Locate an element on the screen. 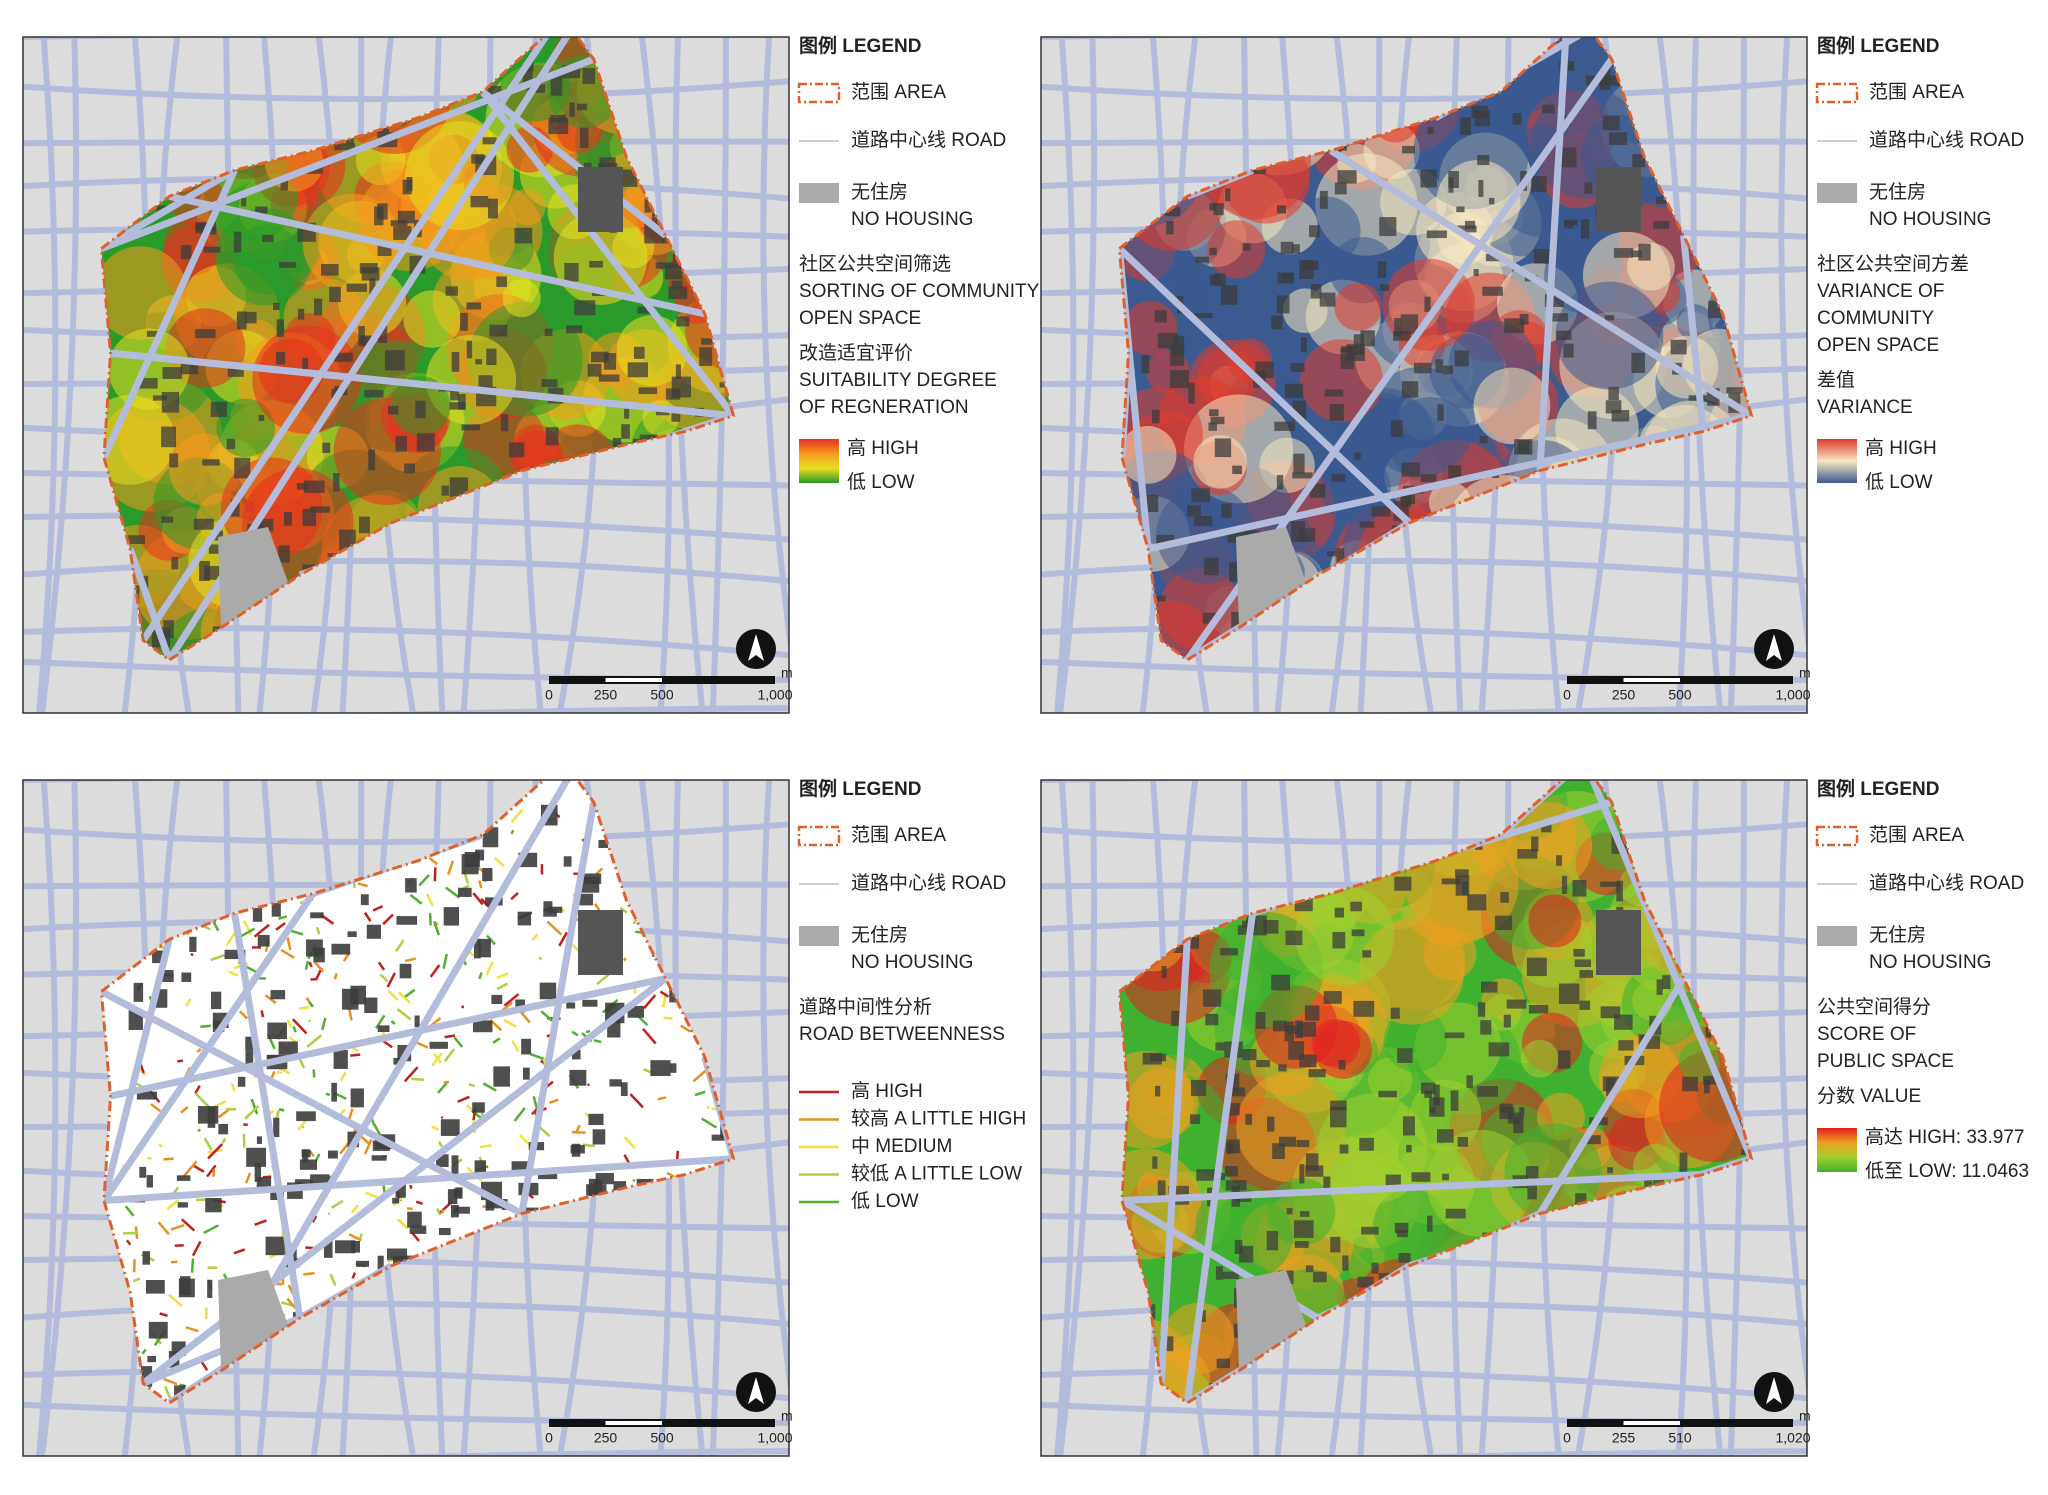  legend-low: 低 LOW is located at coordinates (881, 482).